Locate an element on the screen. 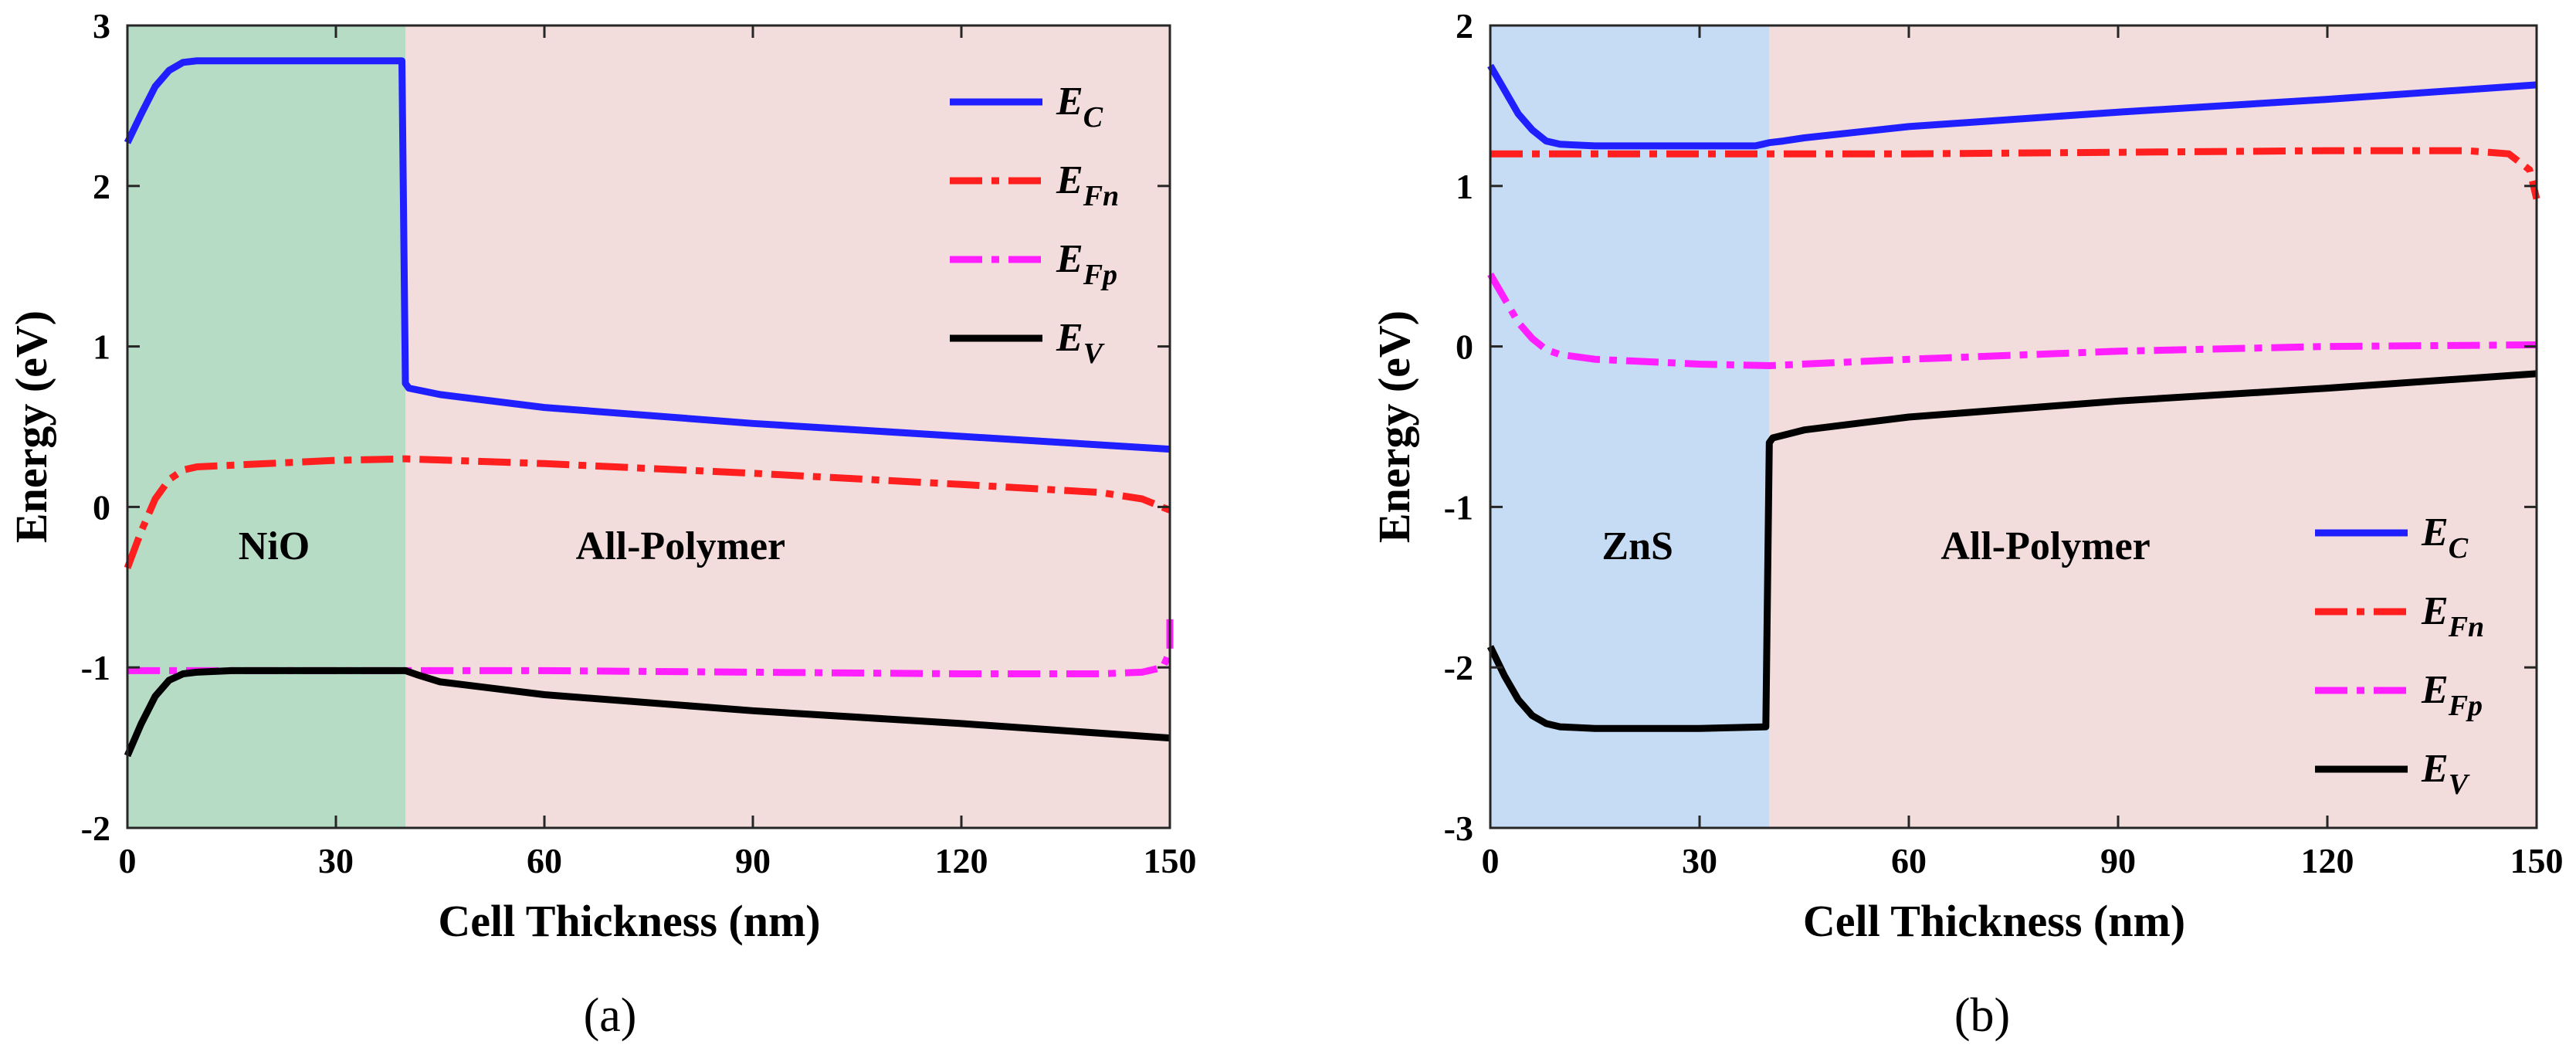 The image size is (2576, 1048). y-tick-label: 3 is located at coordinates (101, 26).